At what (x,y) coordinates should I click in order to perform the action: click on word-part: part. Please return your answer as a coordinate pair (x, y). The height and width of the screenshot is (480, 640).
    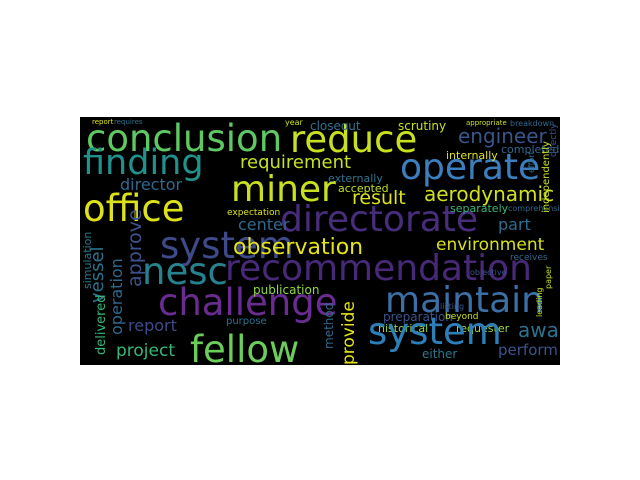
    Looking at the image, I should click on (514, 224).